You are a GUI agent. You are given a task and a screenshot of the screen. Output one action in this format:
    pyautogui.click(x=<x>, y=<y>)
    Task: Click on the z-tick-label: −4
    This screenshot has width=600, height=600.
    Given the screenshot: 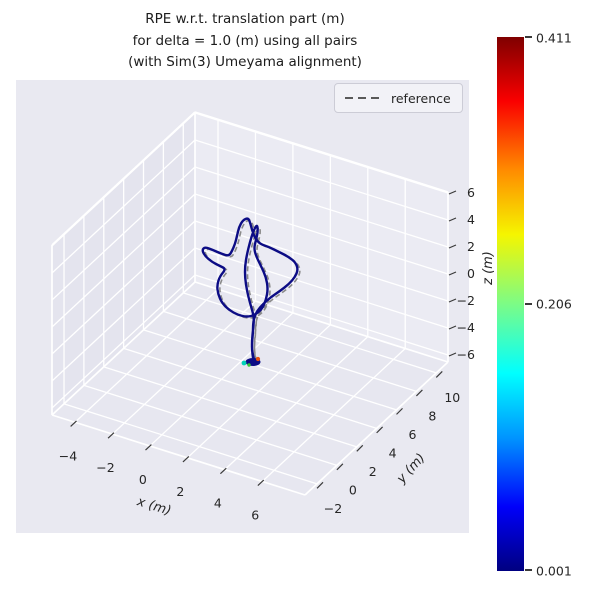 What is the action you would take?
    pyautogui.click(x=466, y=327)
    